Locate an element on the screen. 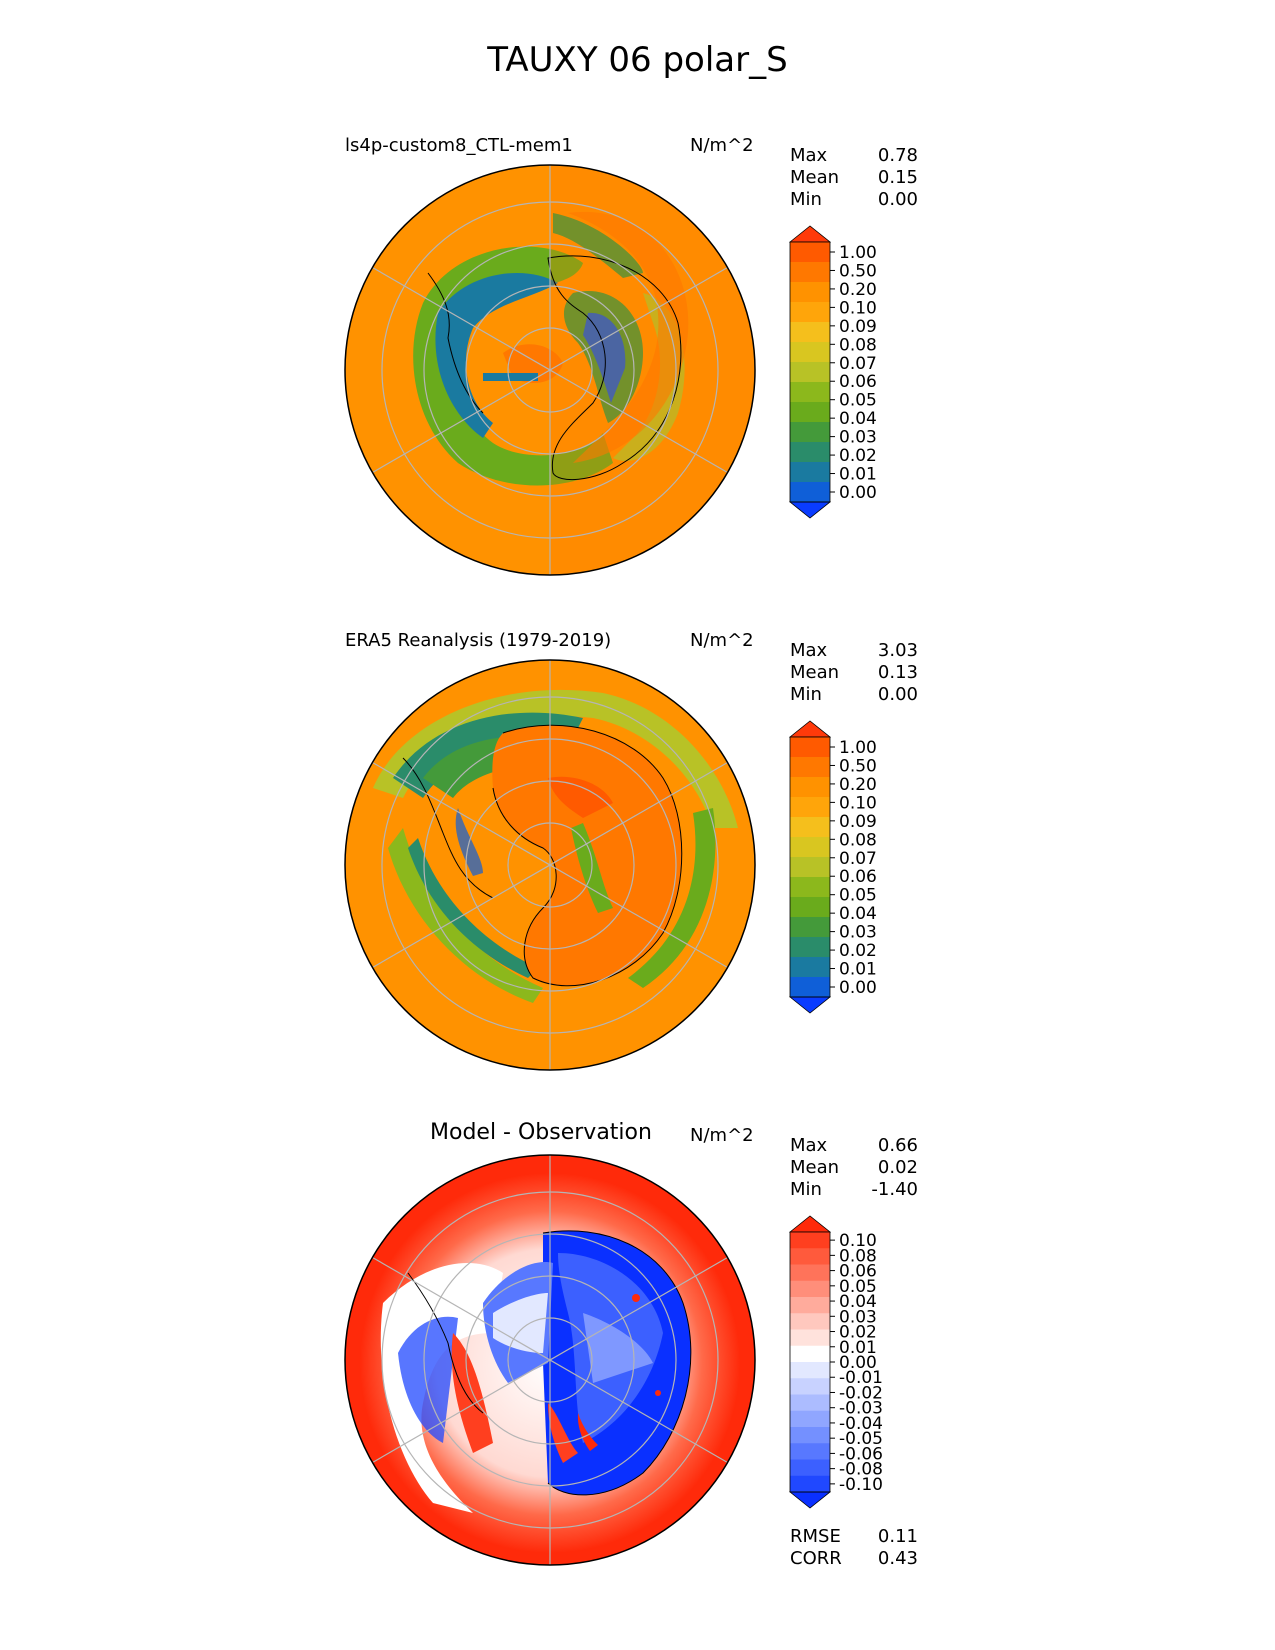 Image resolution: width=1275 pixels, height=1650 pixels. panel-2-colorbar-tick-label: 0.06 is located at coordinates (858, 877).